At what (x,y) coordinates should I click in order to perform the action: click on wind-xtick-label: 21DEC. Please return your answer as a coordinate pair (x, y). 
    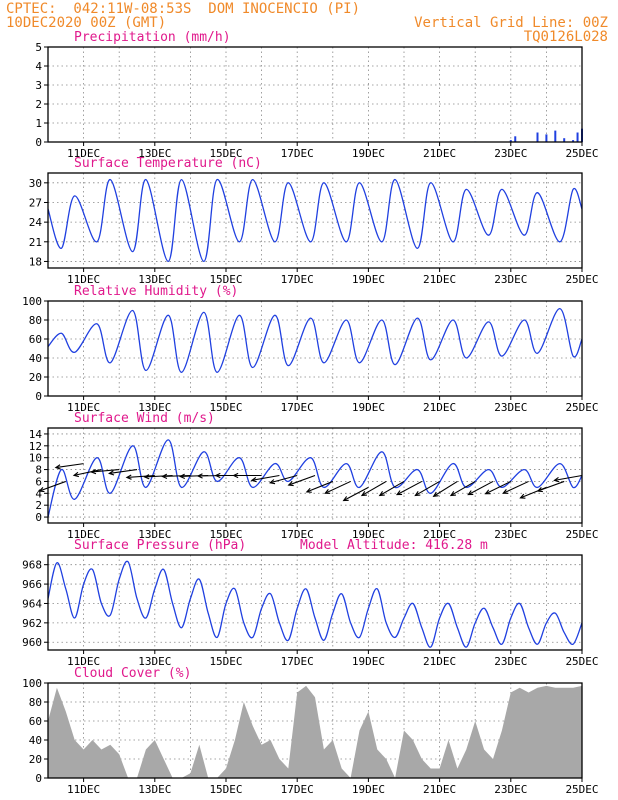
    Looking at the image, I should click on (439, 534).